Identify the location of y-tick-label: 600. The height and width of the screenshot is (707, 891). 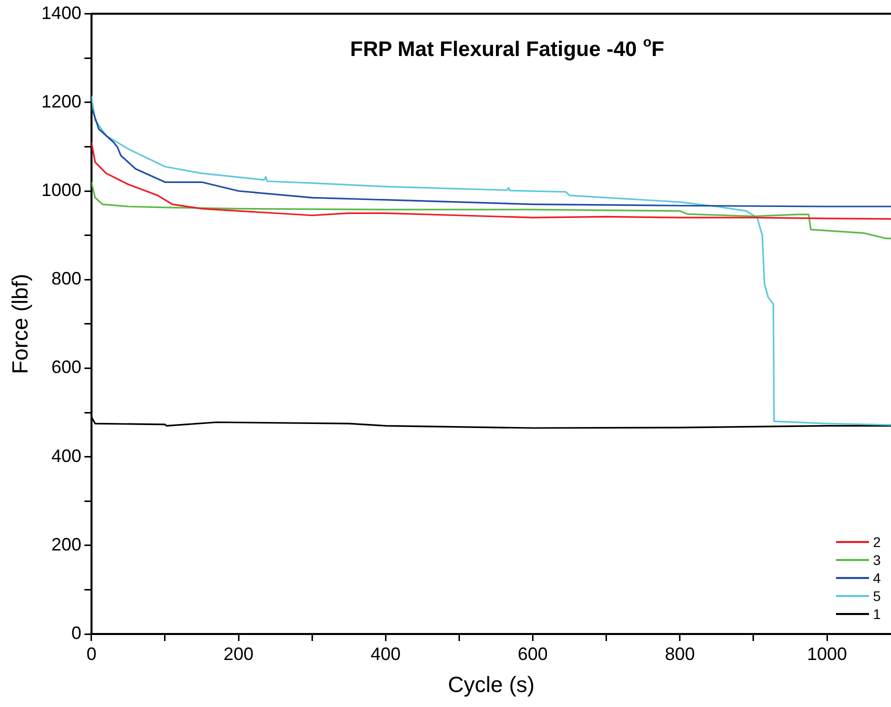
(66, 367).